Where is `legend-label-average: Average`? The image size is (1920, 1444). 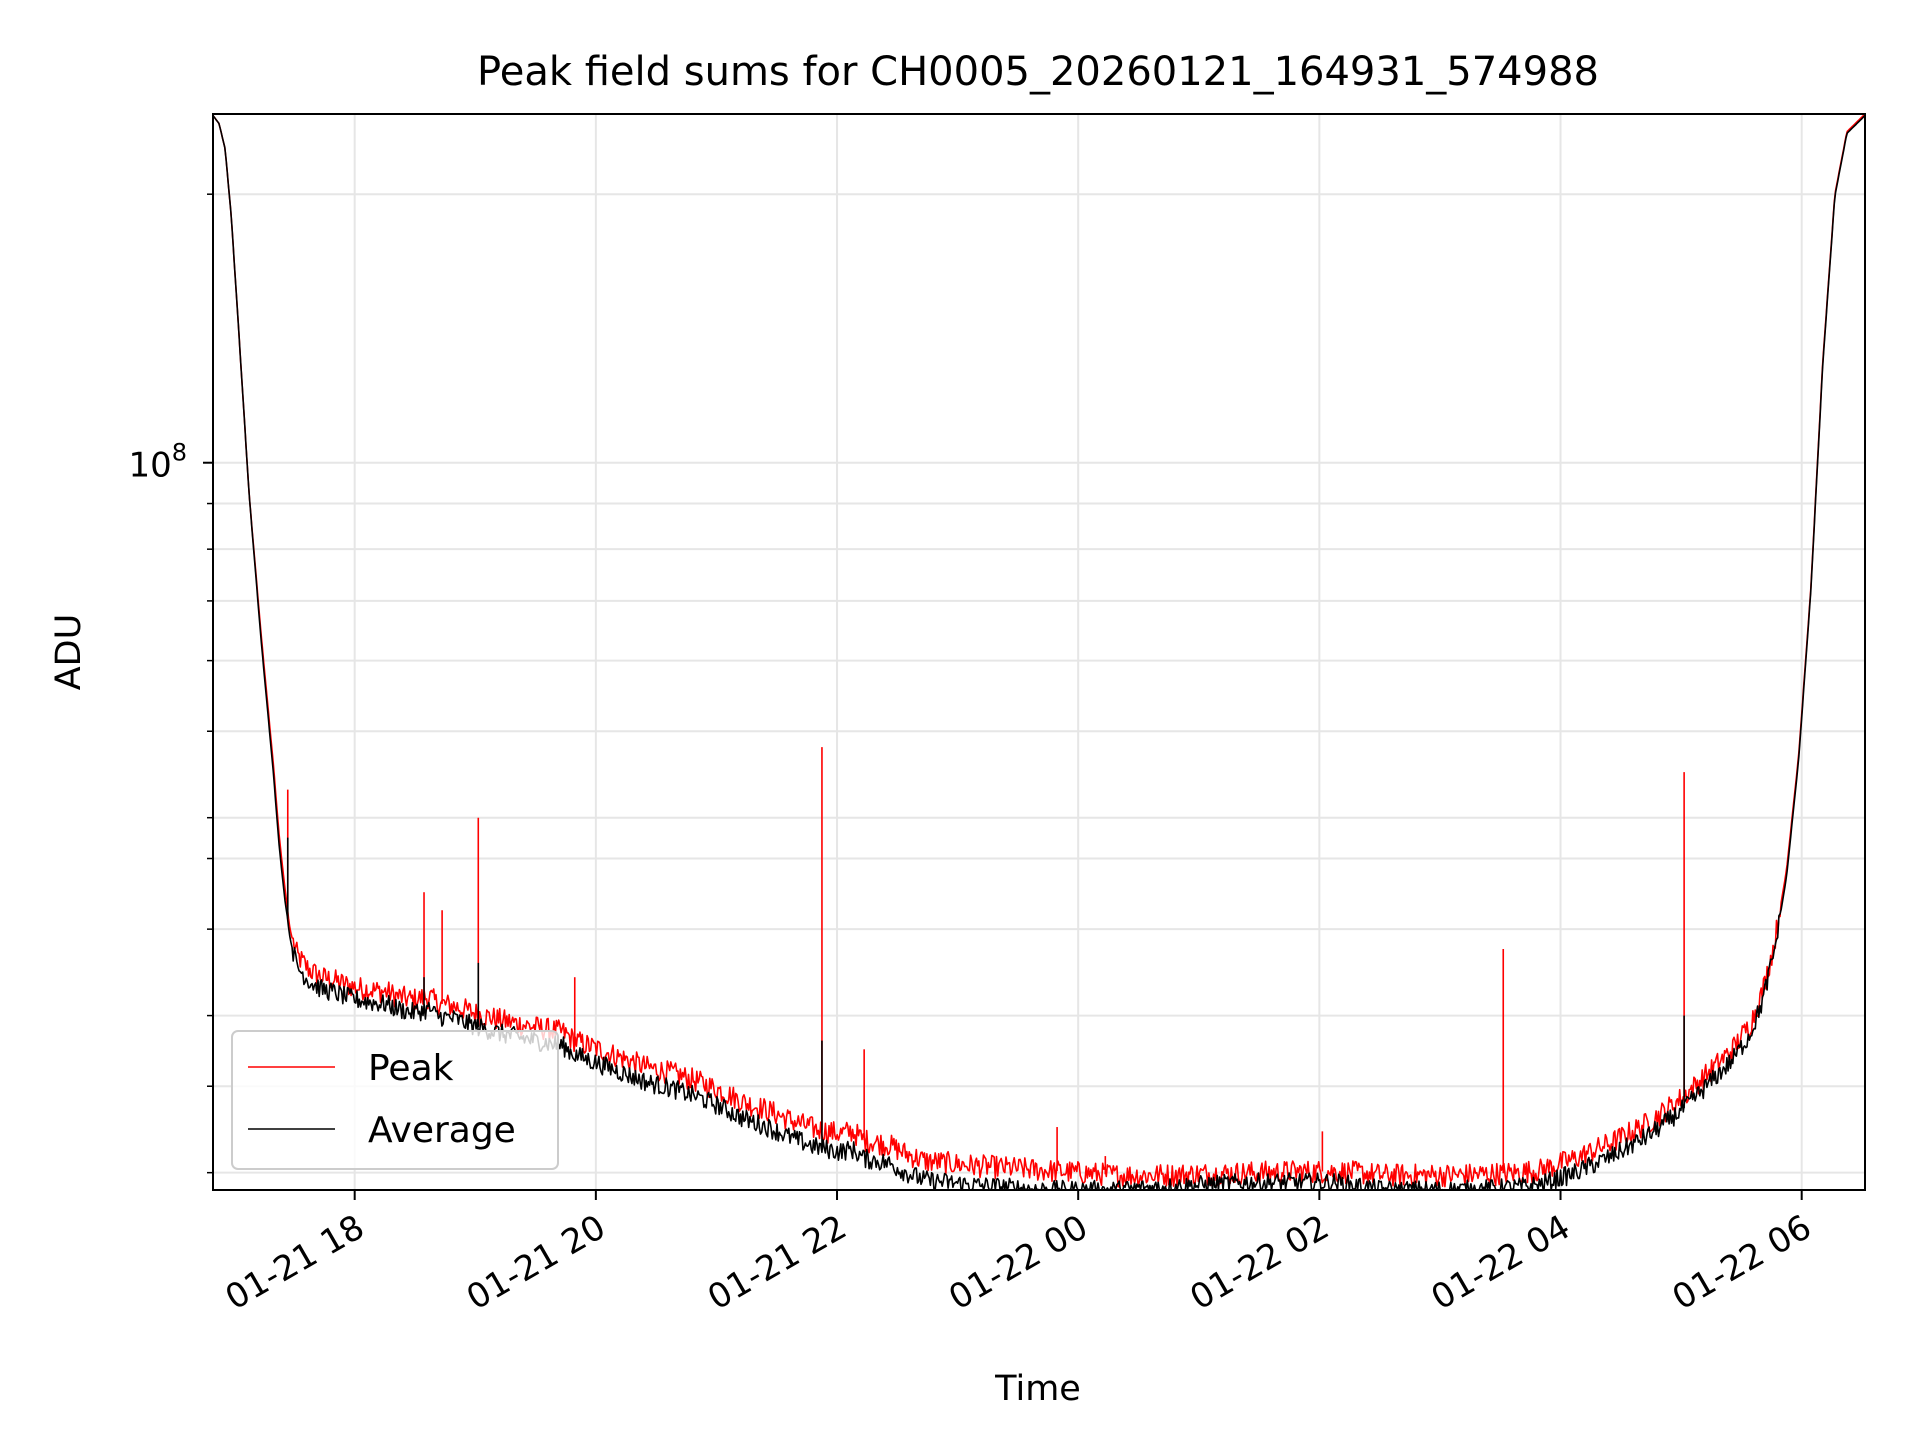
legend-label-average: Average is located at coordinates (442, 1130).